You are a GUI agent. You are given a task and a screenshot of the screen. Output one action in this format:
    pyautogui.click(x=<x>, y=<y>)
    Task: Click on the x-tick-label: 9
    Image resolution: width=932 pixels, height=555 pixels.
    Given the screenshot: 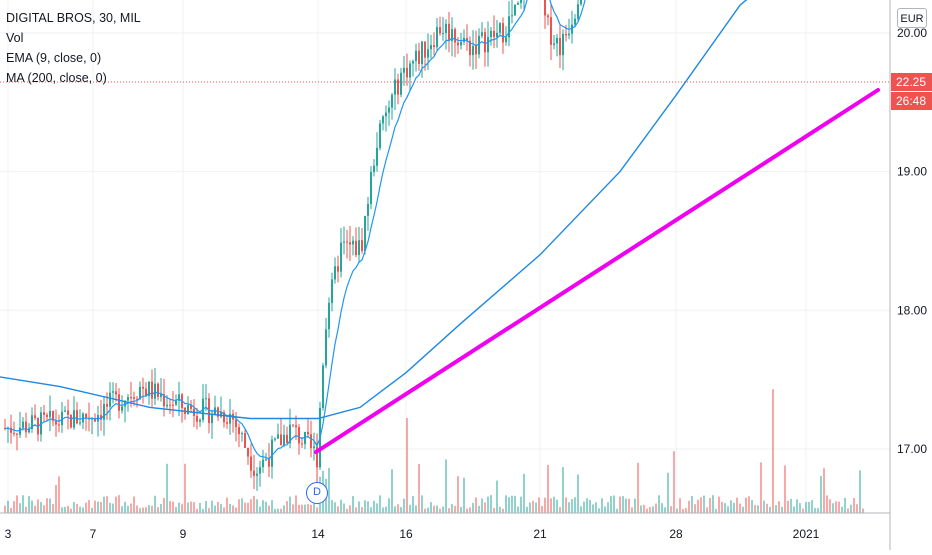 What is the action you would take?
    pyautogui.click(x=183, y=534)
    